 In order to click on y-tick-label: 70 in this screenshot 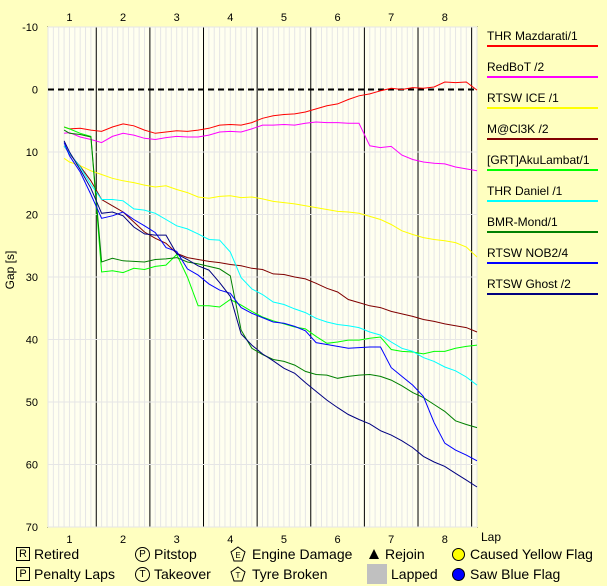, I will do `click(32, 528)`.